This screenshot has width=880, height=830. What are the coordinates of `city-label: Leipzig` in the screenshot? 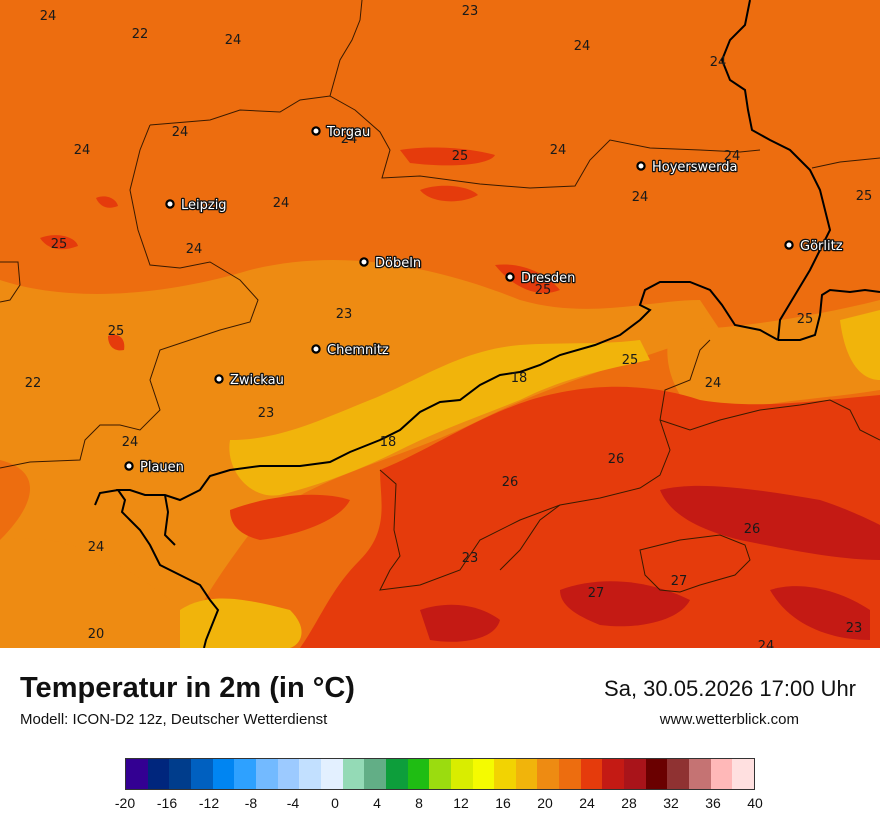 It's located at (204, 205).